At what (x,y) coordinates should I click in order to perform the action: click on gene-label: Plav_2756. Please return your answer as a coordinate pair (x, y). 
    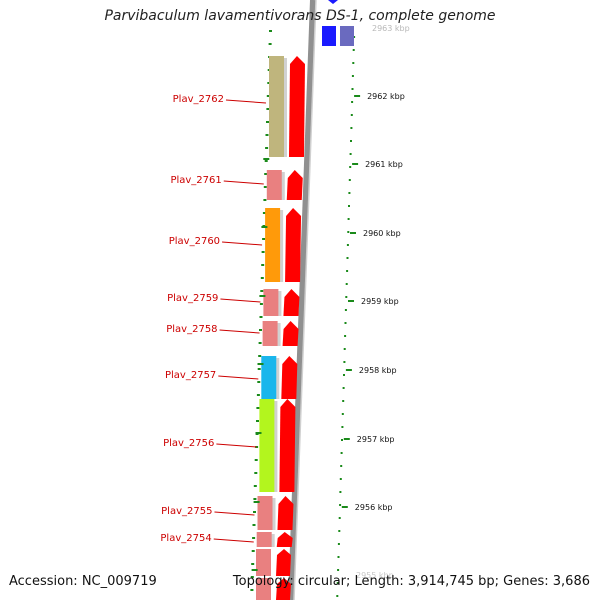
    Looking at the image, I should click on (188, 443).